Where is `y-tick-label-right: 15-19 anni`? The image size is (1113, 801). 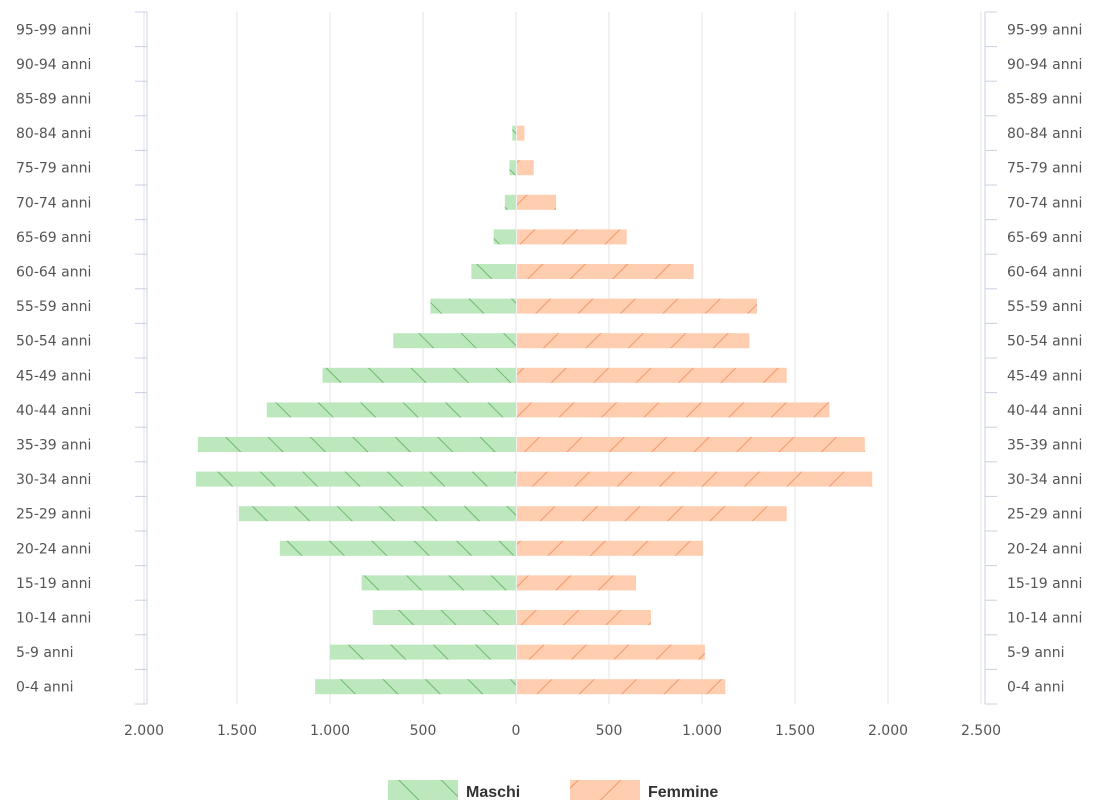 y-tick-label-right: 15-19 anni is located at coordinates (1044, 584).